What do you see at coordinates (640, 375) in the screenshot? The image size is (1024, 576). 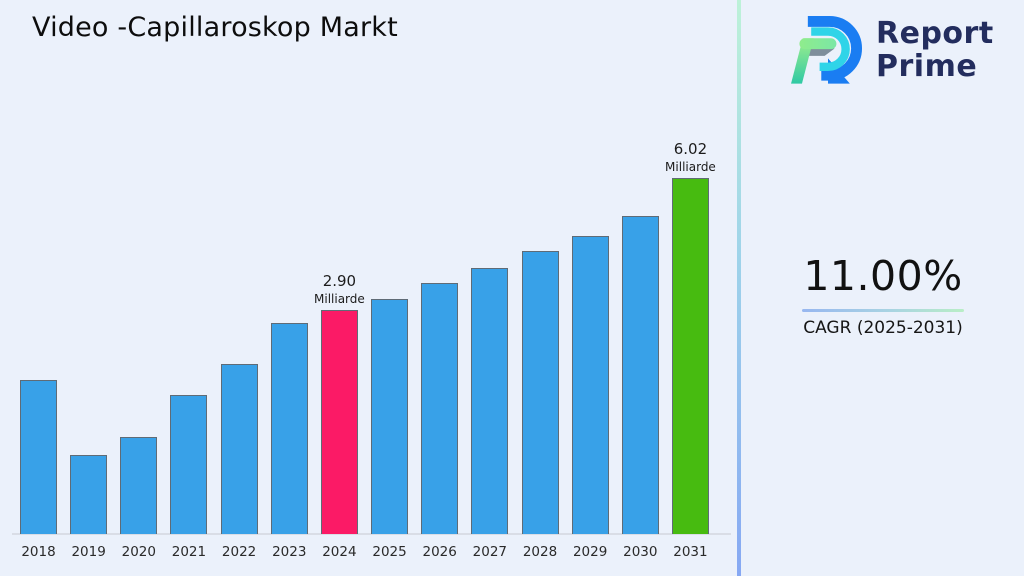 I see `bar-2030` at bounding box center [640, 375].